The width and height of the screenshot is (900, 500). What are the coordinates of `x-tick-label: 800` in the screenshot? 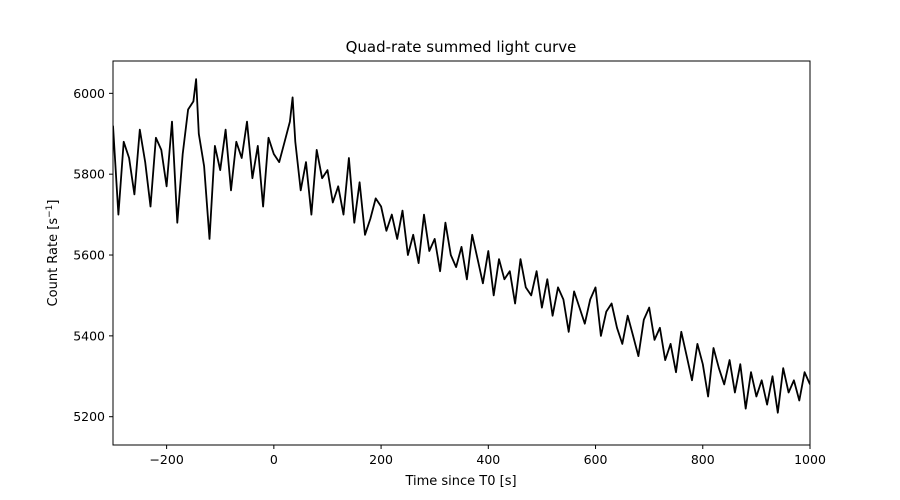 It's located at (703, 459).